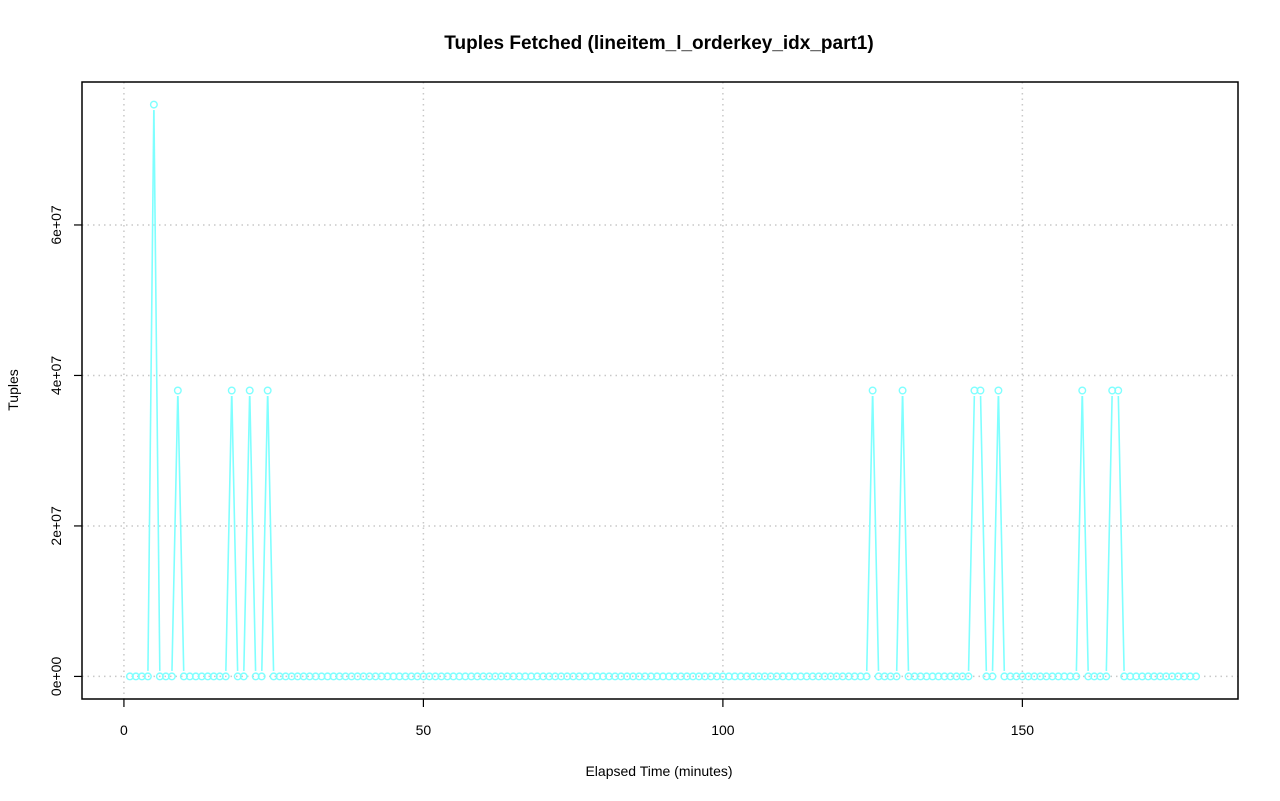 The image size is (1280, 801). I want to click on x-tick-label: 100, so click(723, 730).